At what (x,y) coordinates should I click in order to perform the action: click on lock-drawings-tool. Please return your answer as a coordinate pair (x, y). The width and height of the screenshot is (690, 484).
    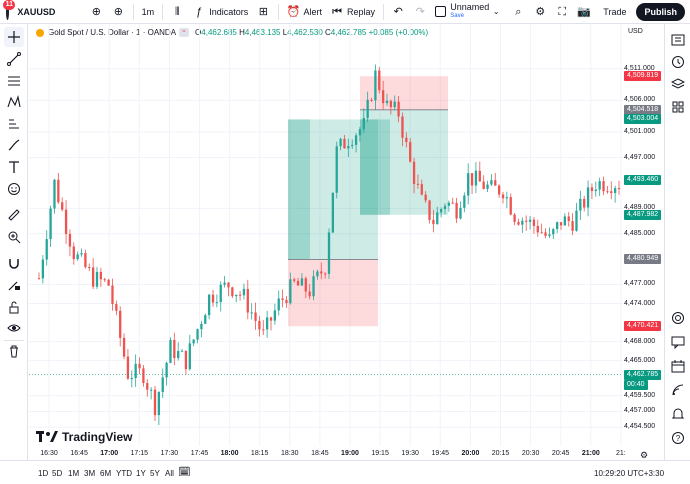
    Looking at the image, I should click on (14, 285).